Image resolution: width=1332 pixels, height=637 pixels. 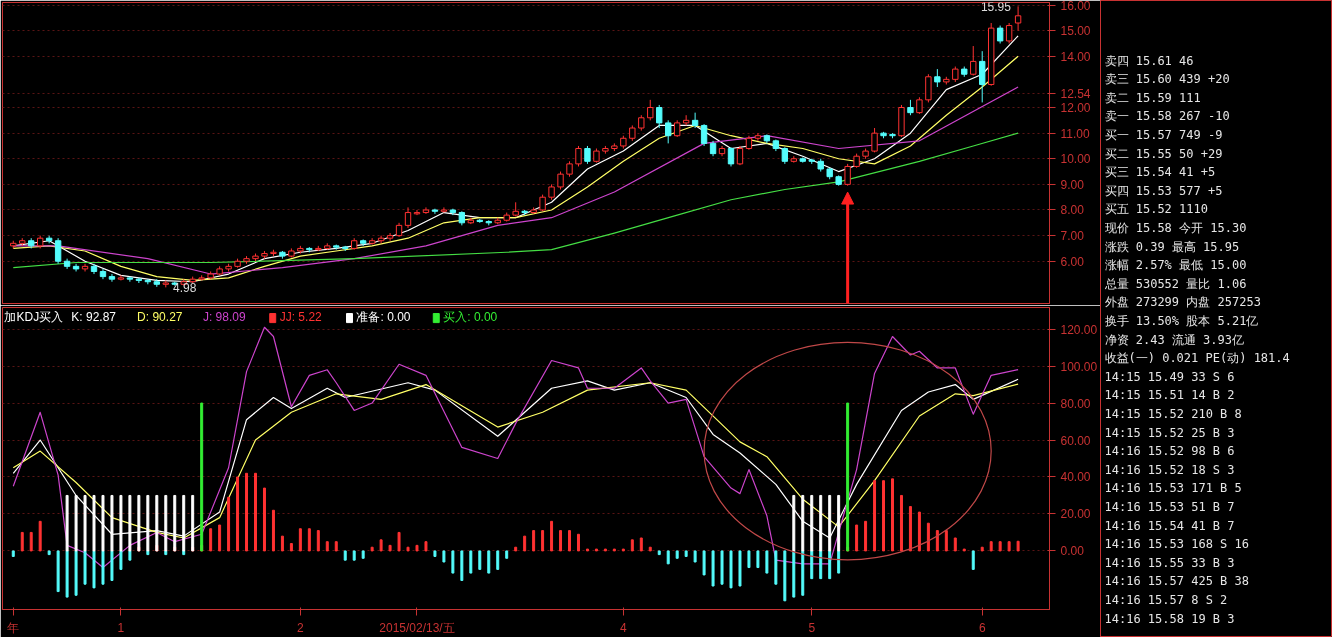 What do you see at coordinates (1169, 451) in the screenshot?
I see `text: 14:16 15.52 98 B 6` at bounding box center [1169, 451].